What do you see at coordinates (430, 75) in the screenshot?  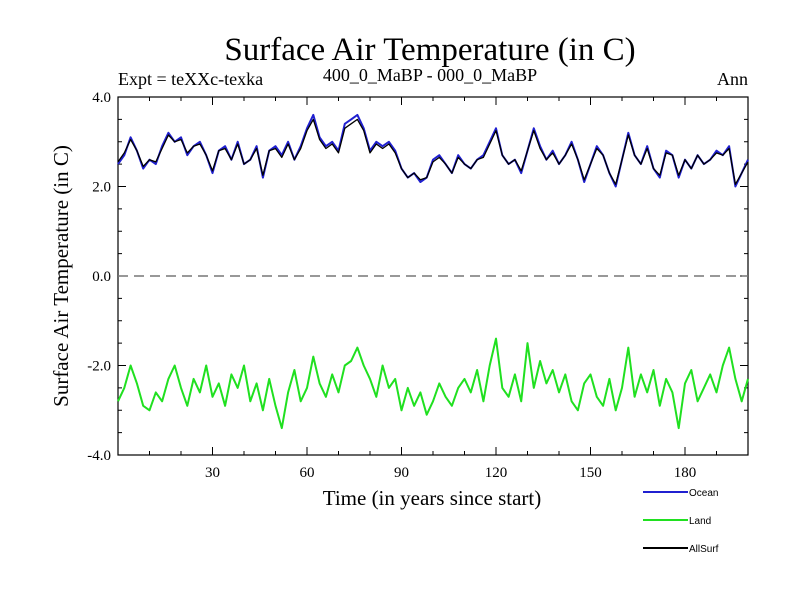 I see `period-label: 400_0_MaBP - 000_0_MaBP` at bounding box center [430, 75].